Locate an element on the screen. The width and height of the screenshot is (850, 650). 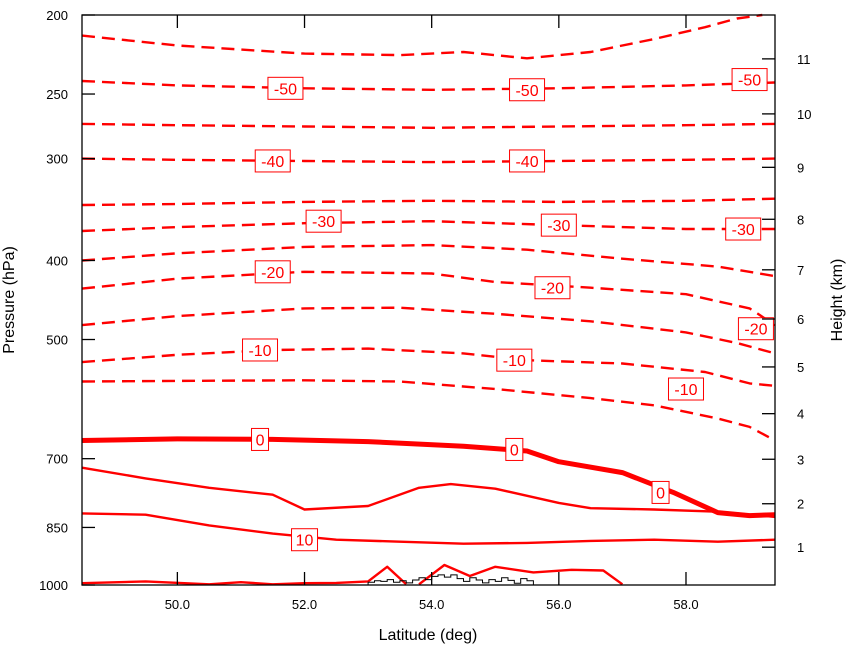
contour-label-1: -50 is located at coordinates (526, 91).